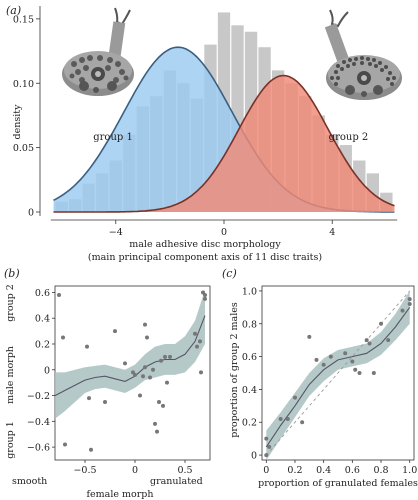  Describe the element at coordinates (234, 370) in the screenshot. I see `panel-c-ylabel: proportion of group 2 males` at that location.